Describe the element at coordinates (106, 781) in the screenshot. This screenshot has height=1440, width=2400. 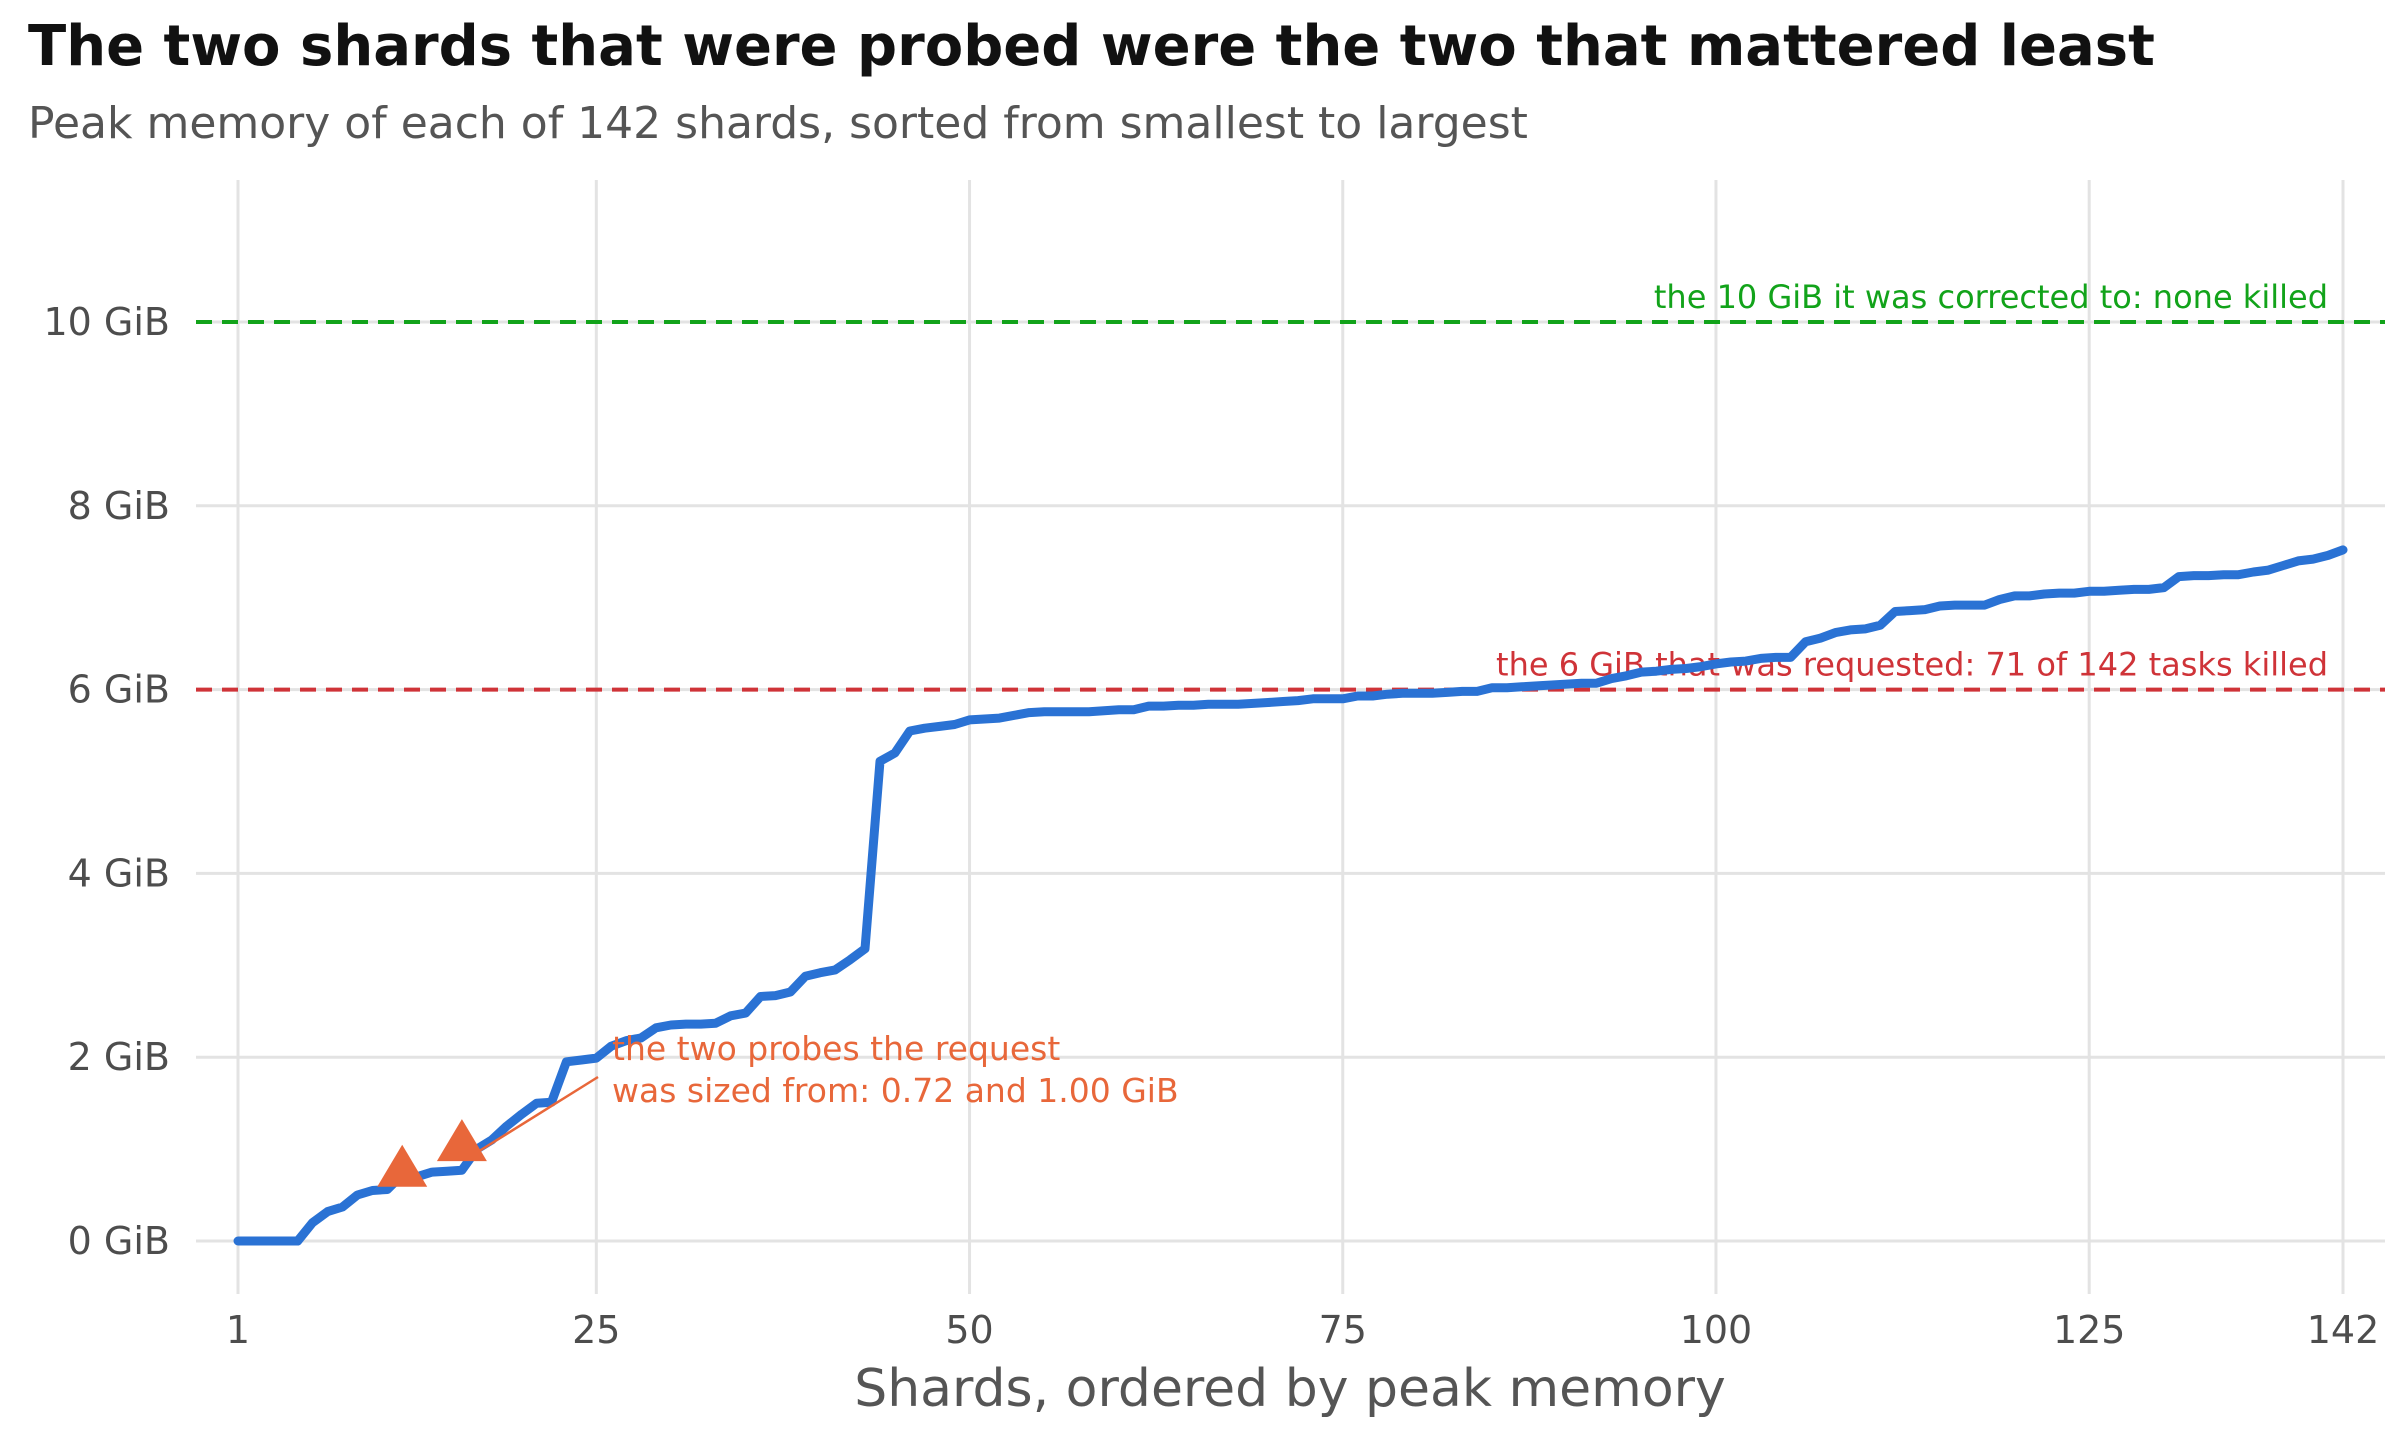
I see `y-tick-labels: 0 GiB 2 GiB 4 GiB 6 GiB 8 GiB 10 GiB` at that location.